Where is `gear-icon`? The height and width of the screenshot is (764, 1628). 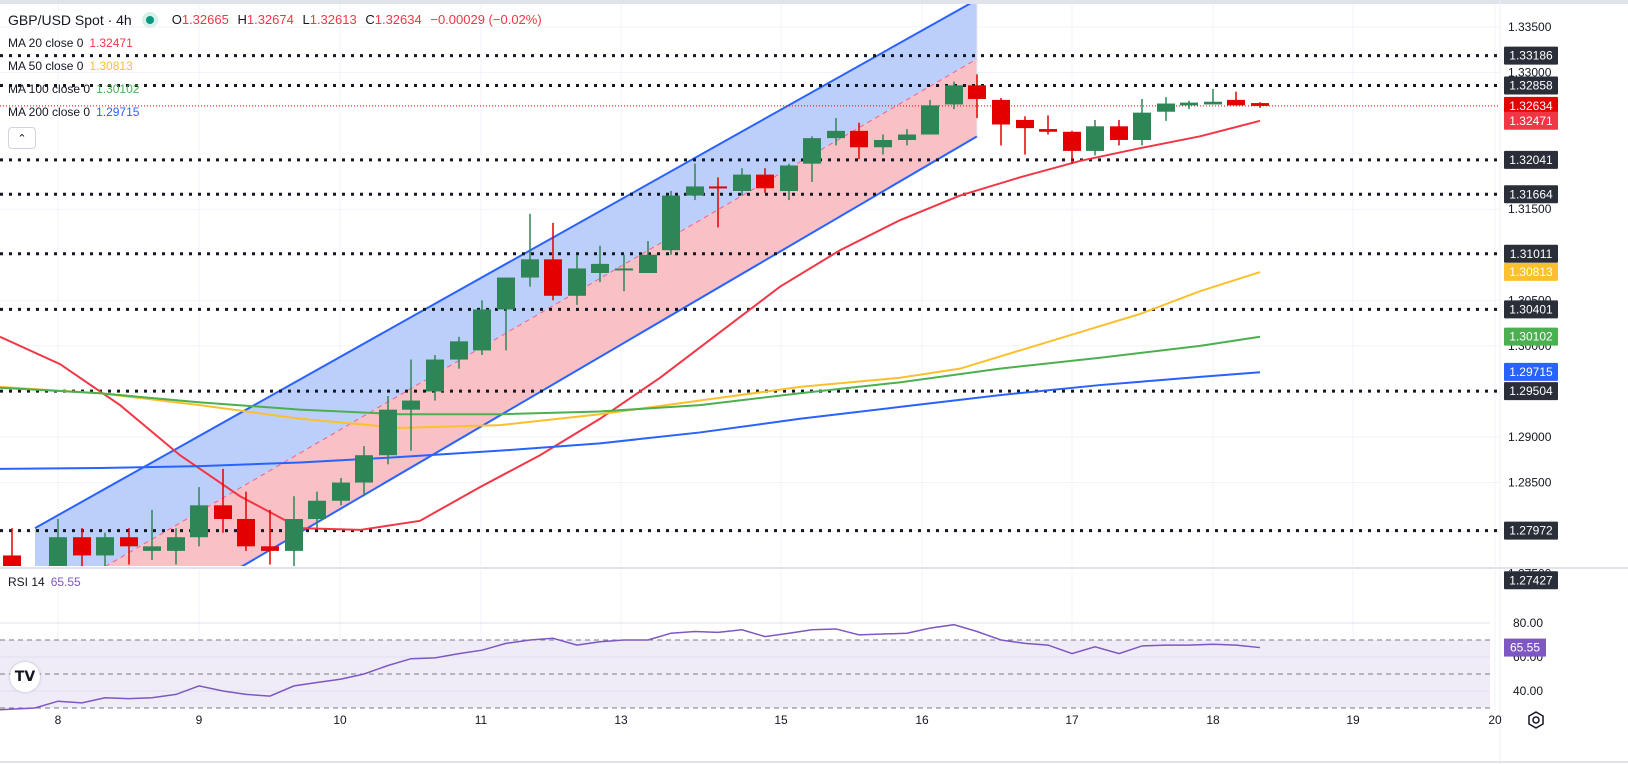
gear-icon is located at coordinates (1536, 720).